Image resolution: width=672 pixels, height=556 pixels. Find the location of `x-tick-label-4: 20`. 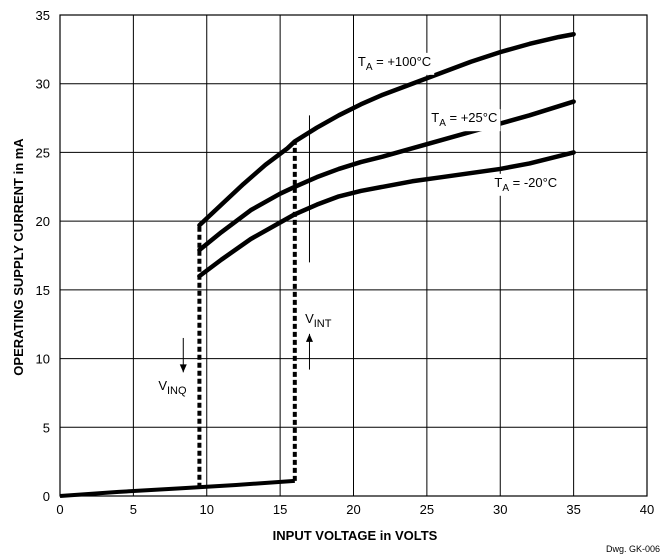

x-tick-label-4: 20 is located at coordinates (353, 509).